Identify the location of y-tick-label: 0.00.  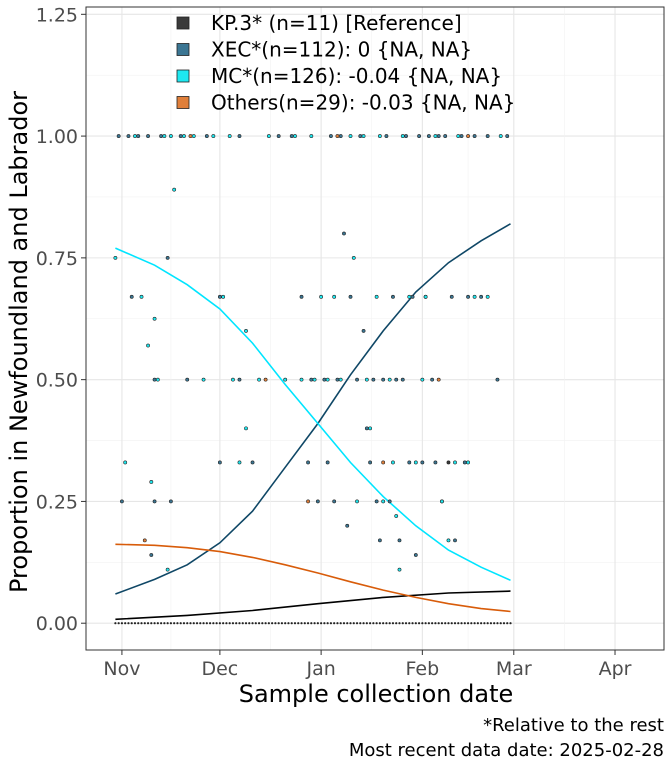
(57, 624).